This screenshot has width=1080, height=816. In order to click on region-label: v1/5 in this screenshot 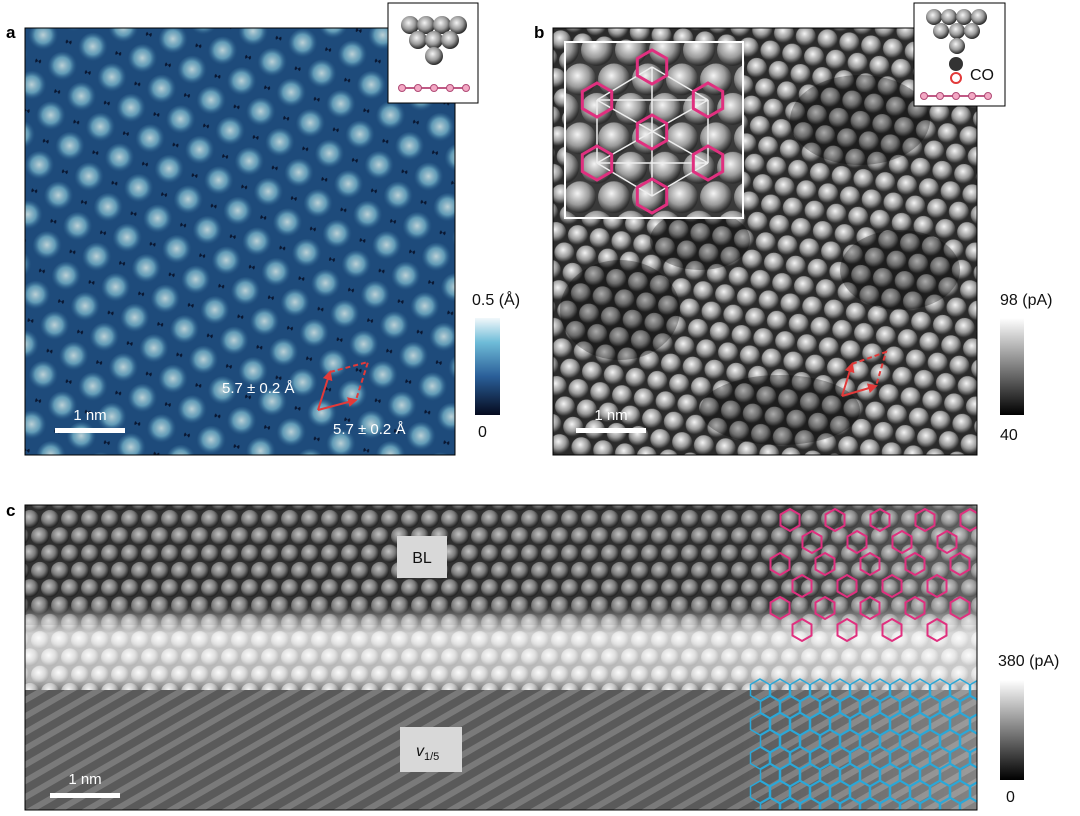, I will do `click(427, 753)`.